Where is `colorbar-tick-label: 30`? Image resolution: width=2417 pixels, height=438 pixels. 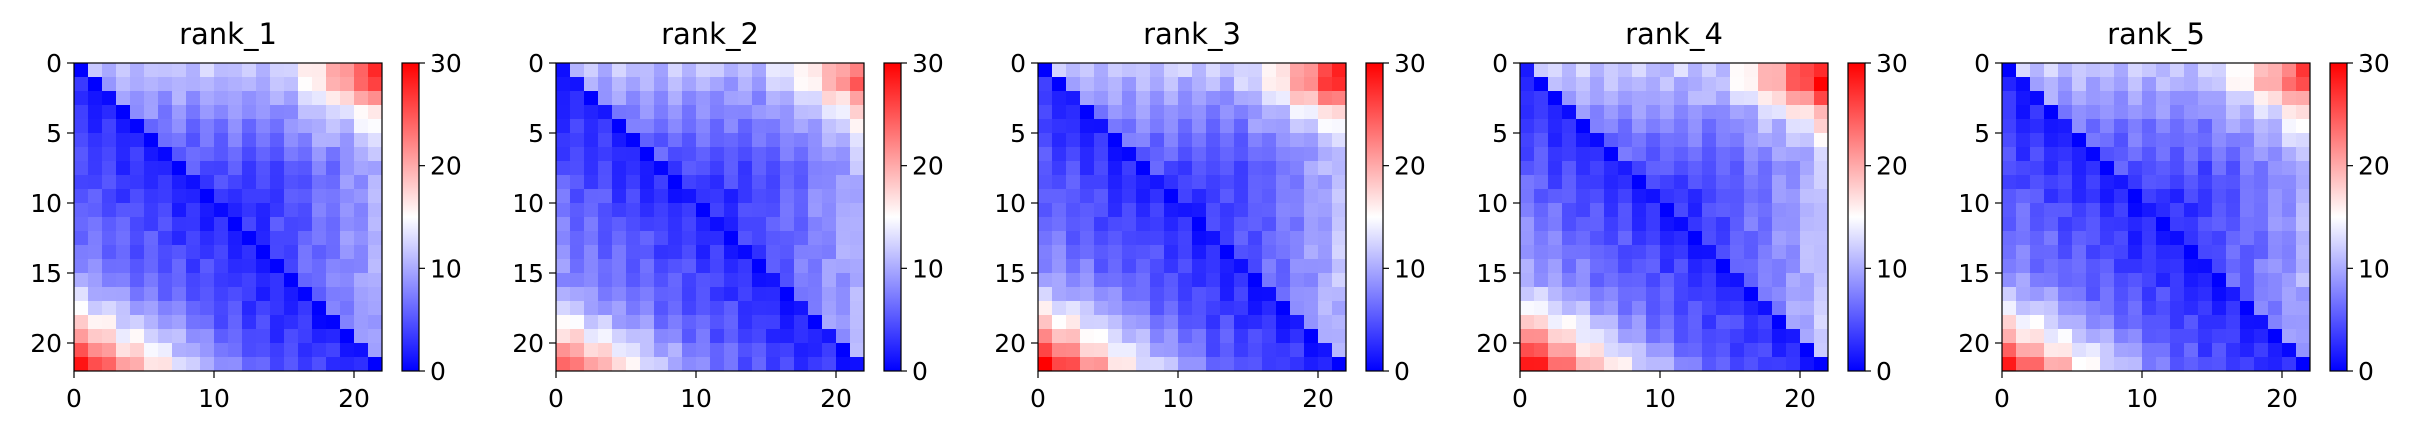
colorbar-tick-label: 30 is located at coordinates (1410, 63).